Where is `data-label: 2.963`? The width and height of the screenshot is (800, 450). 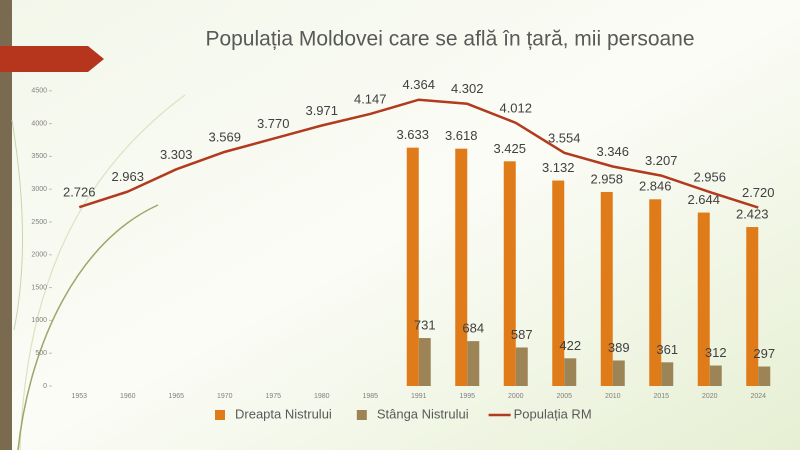
data-label: 2.963 is located at coordinates (127, 176).